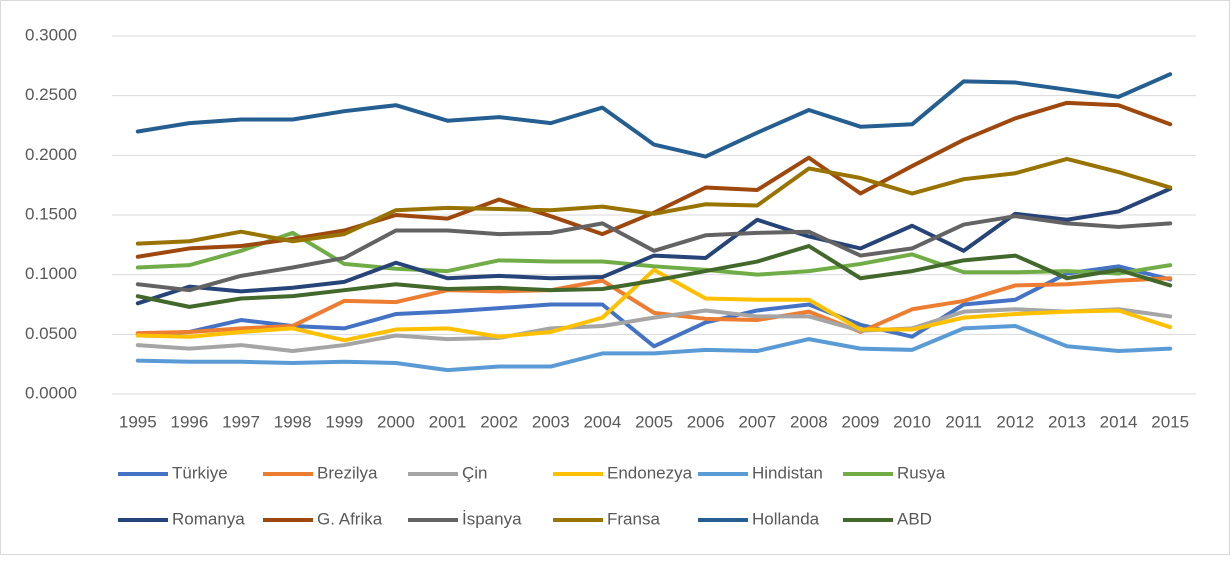 The height and width of the screenshot is (561, 1231). Describe the element at coordinates (51, 392) in the screenshot. I see `y-tick-label: 0.0000` at that location.